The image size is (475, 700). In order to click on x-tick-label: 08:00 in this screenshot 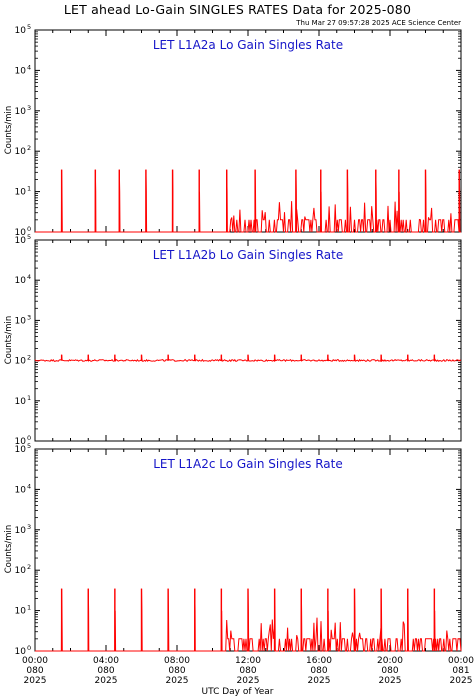, I will do `click(177, 661)`.